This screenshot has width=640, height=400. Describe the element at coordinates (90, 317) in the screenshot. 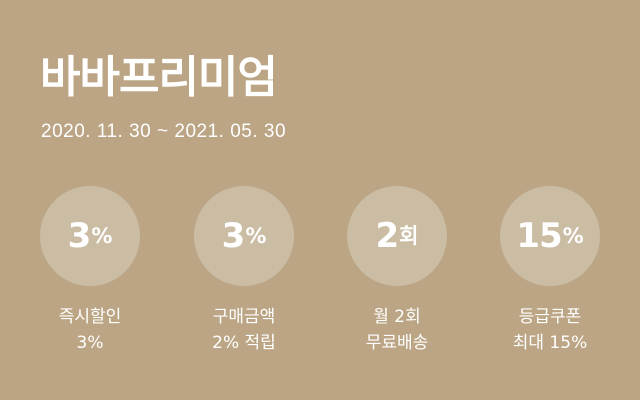

I see `benefit-label: 즉시할인` at that location.